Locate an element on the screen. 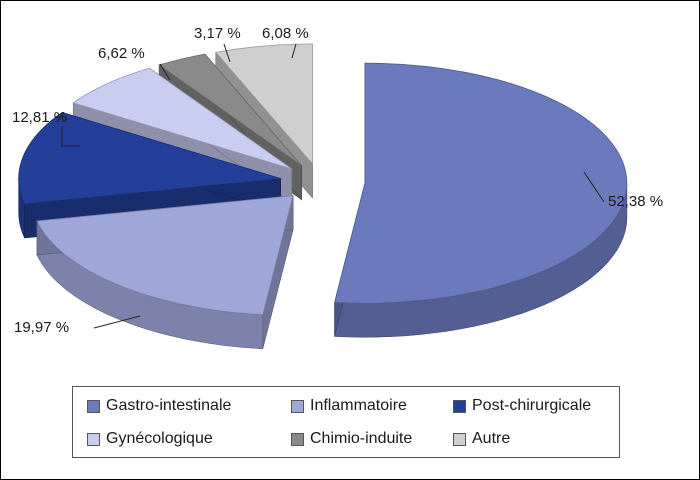 The image size is (700, 480). legend-item-post-chirurgicale: Post-chirurgicale is located at coordinates (522, 406).